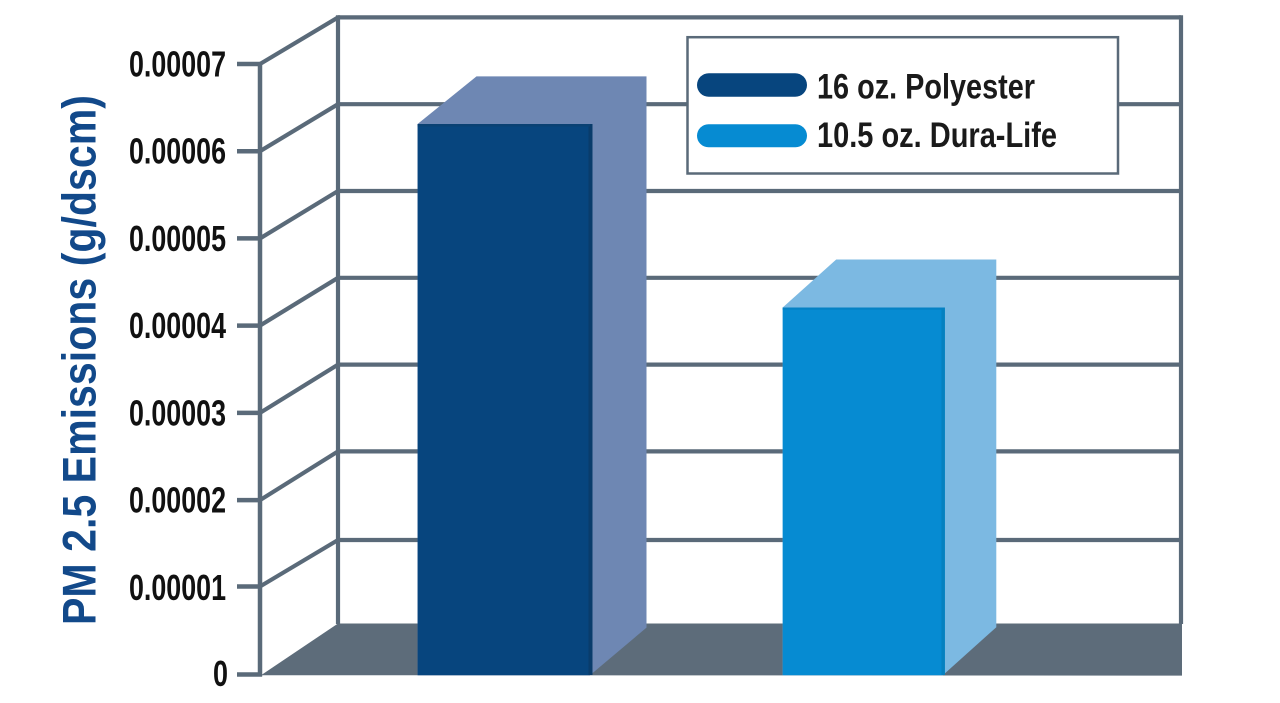 The height and width of the screenshot is (703, 1280). What do you see at coordinates (177, 64) in the screenshot?
I see `svg-text: 0.00007` at bounding box center [177, 64].